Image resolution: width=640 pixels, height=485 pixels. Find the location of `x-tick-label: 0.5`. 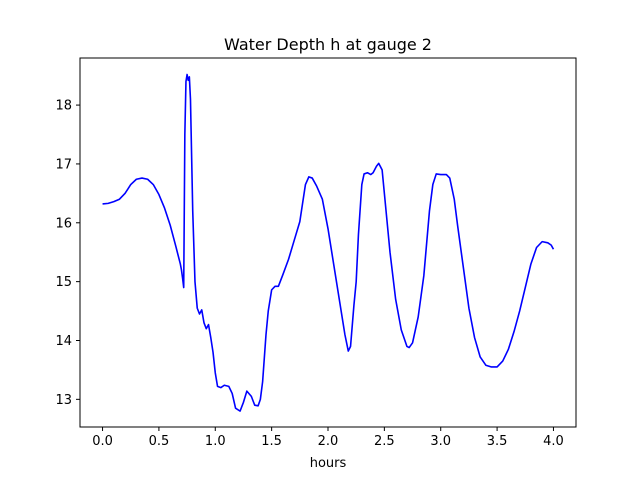

x-tick-label: 0.5 is located at coordinates (159, 441).